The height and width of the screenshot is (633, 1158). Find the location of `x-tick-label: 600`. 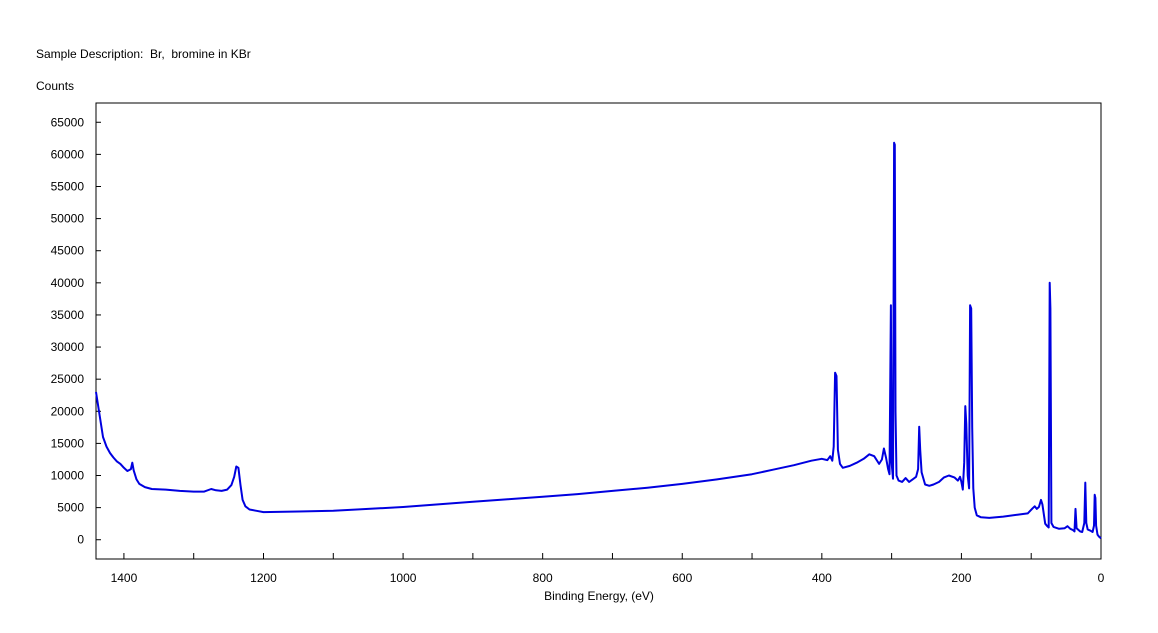

x-tick-label: 600 is located at coordinates (682, 578).